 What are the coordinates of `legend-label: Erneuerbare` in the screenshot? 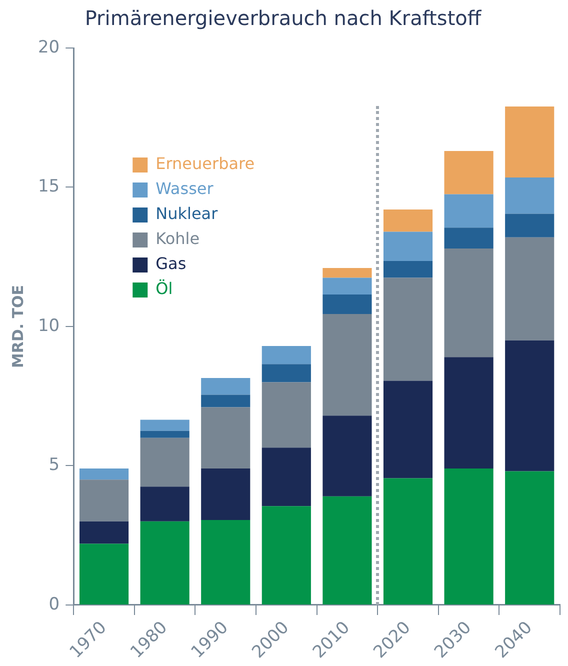 It's located at (205, 164).